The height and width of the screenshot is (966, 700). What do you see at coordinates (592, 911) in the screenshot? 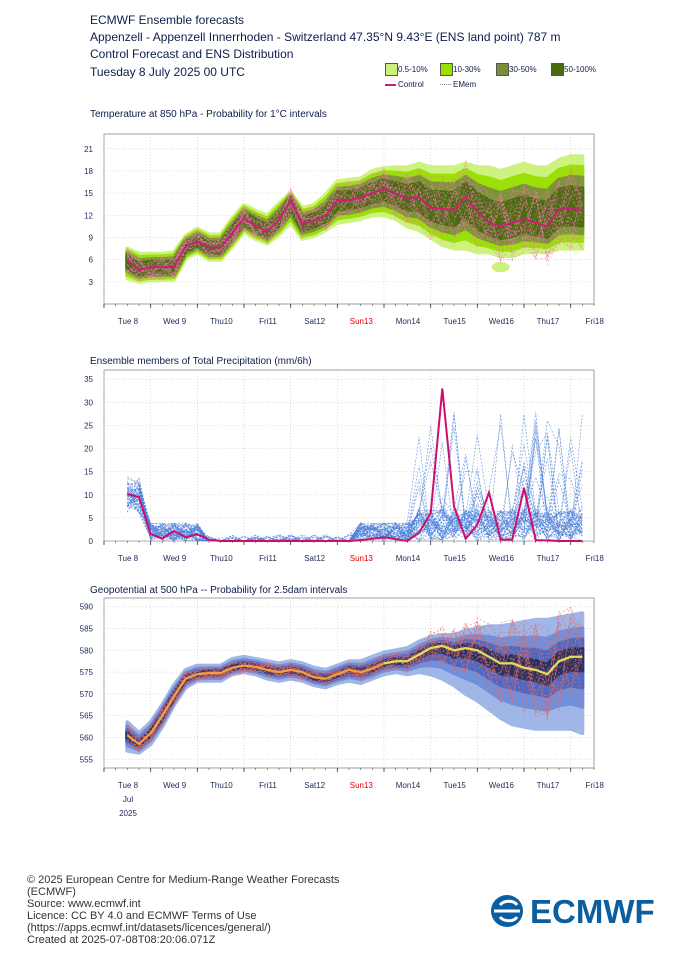
I see `ecmwf-logo-text: ECMWF` at bounding box center [592, 911].